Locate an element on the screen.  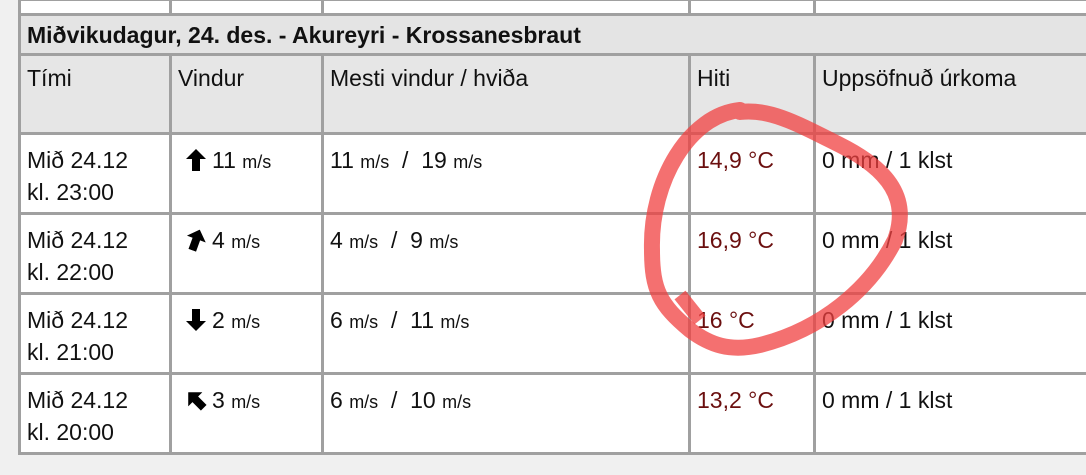
hour: kl. 20:00 is located at coordinates (70, 432).